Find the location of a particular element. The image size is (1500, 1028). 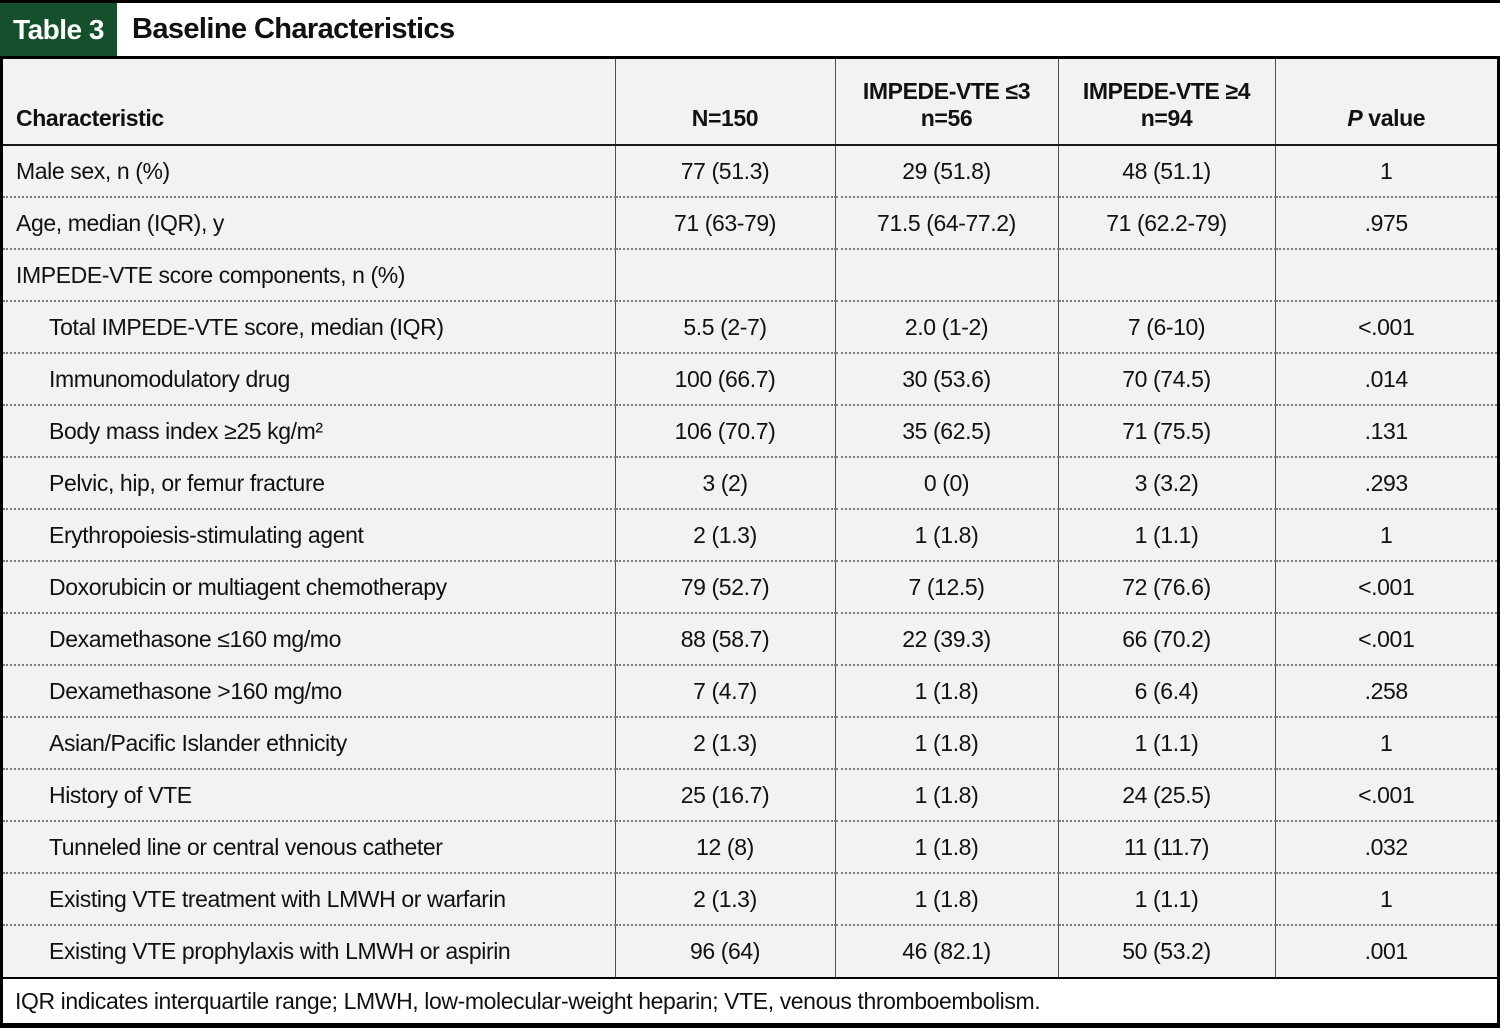

cell-impede-le3 is located at coordinates (947, 274).